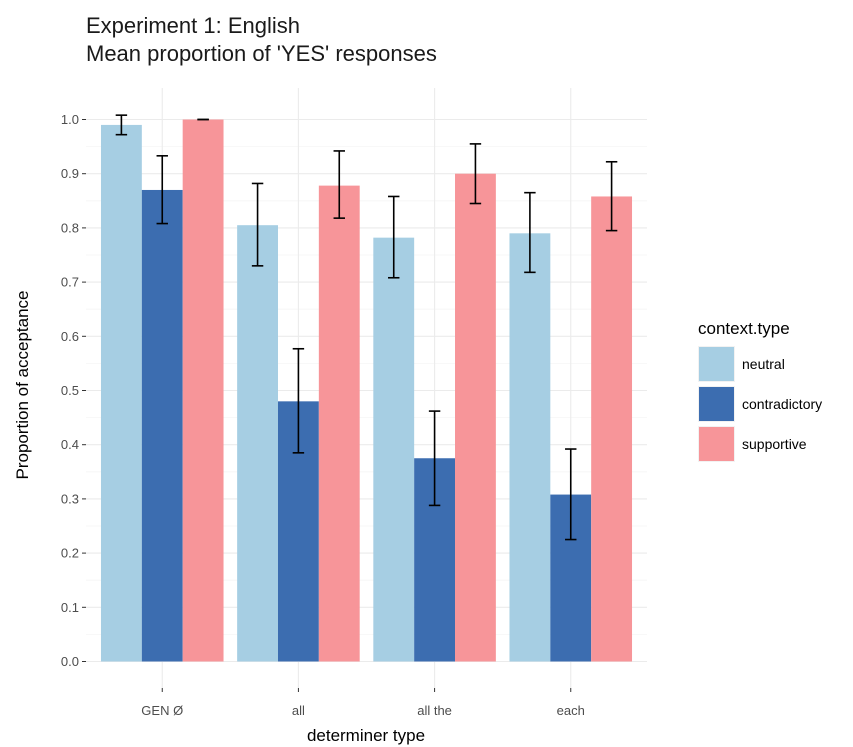 The height and width of the screenshot is (747, 853). What do you see at coordinates (193, 25) in the screenshot?
I see `chart-title-line-1: Experiment 1: English` at bounding box center [193, 25].